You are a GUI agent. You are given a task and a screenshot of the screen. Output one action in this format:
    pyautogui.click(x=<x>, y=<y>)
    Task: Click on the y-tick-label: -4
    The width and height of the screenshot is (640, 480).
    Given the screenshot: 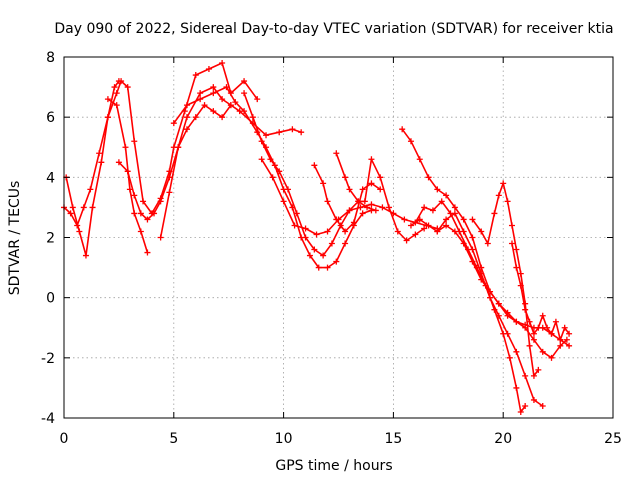 What is the action you would take?
    pyautogui.click(x=48, y=419)
    